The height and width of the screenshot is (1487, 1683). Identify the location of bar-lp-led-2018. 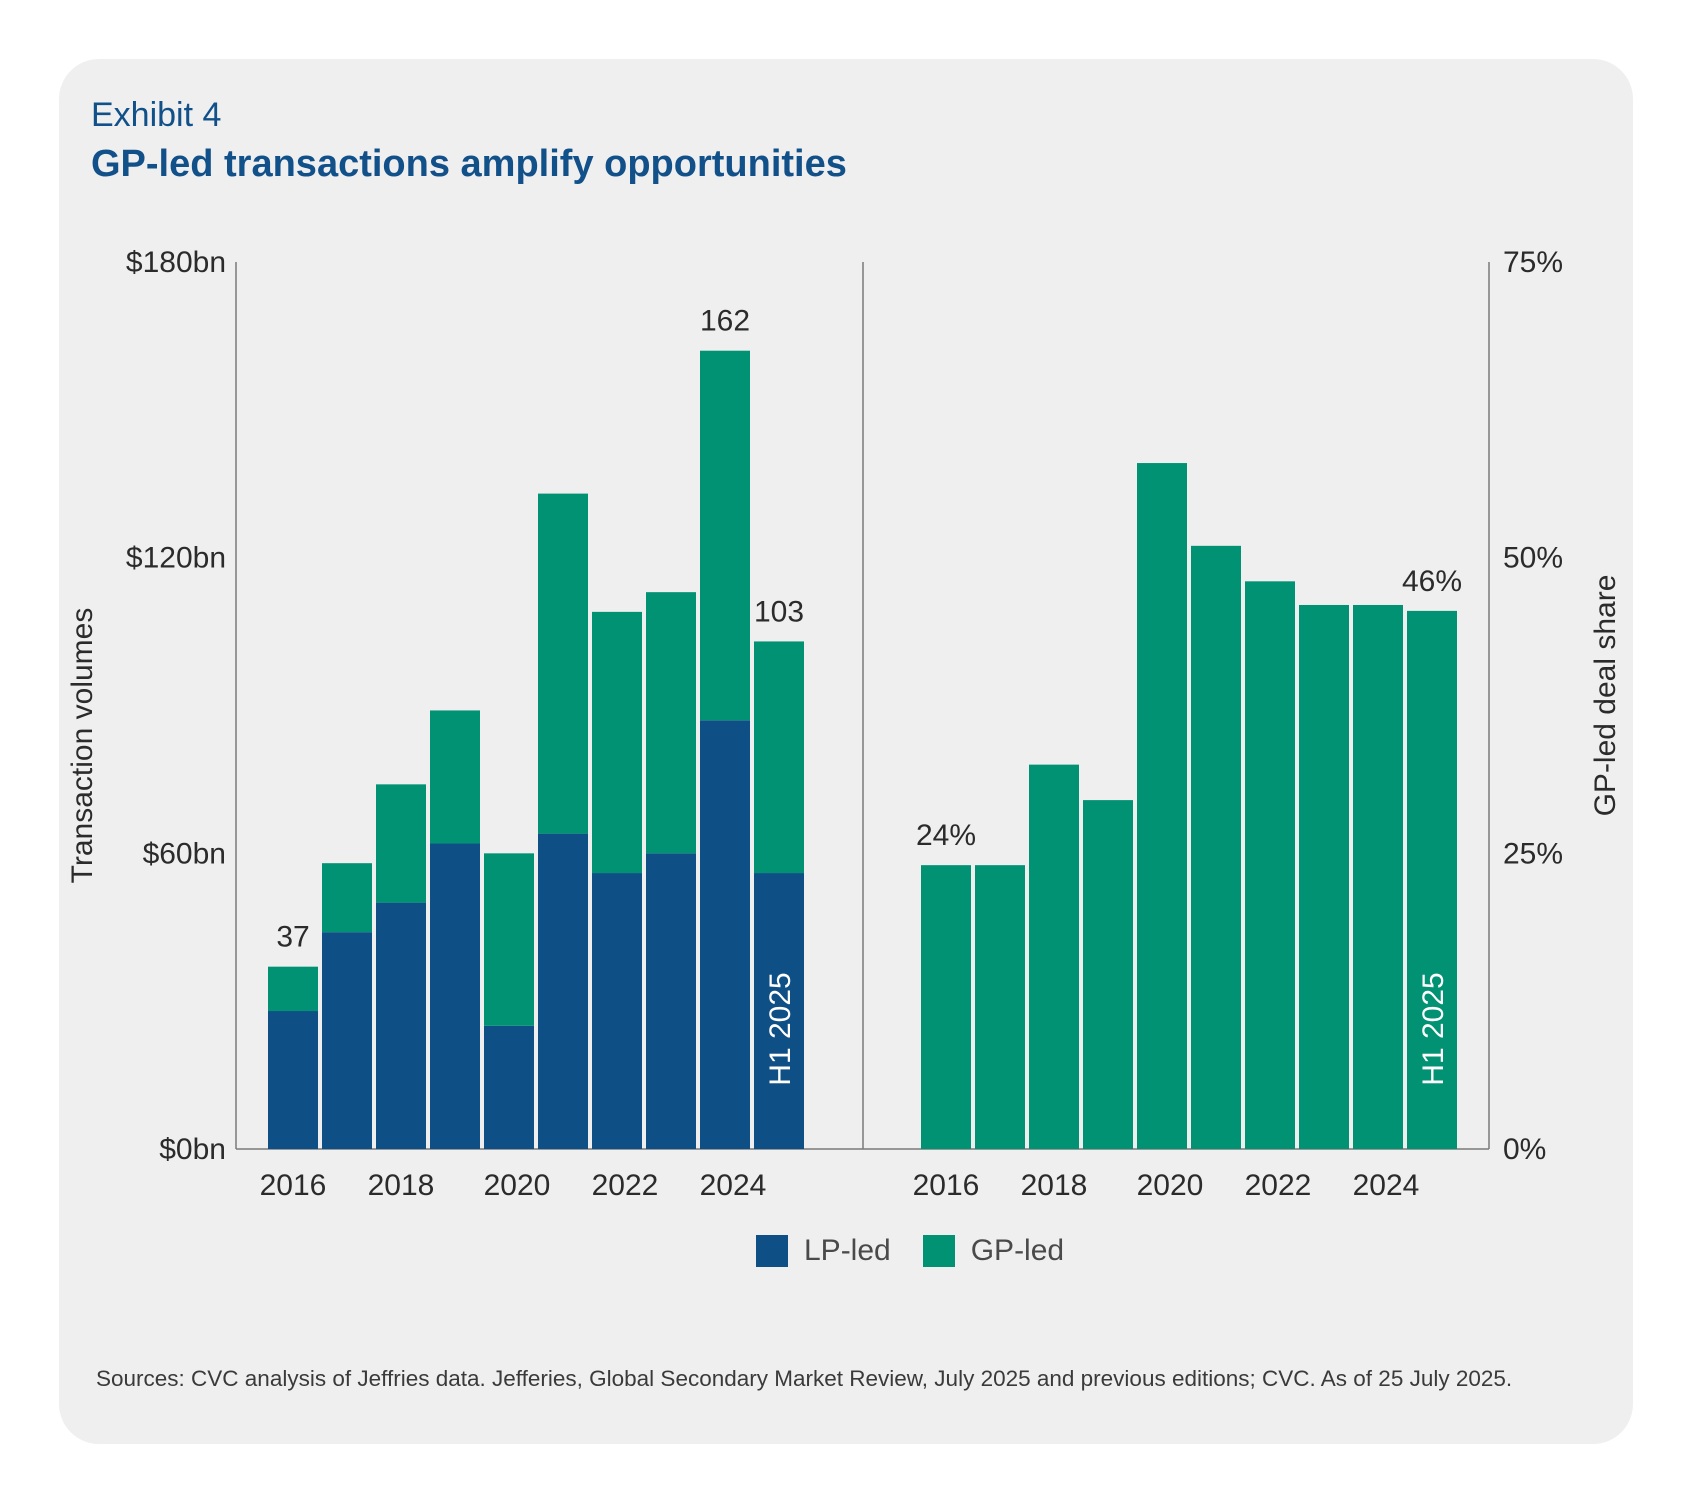
(401, 1025).